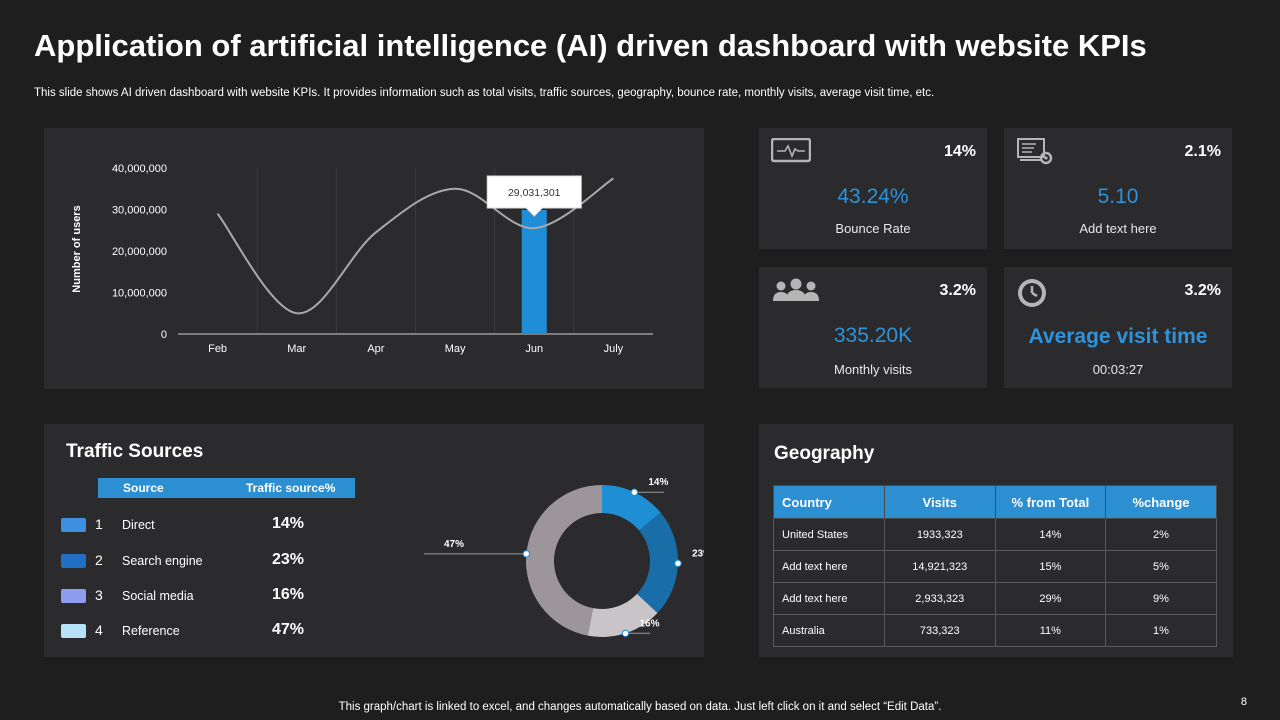 This screenshot has width=1280, height=720. I want to click on kpi-label: Monthly visits, so click(873, 369).